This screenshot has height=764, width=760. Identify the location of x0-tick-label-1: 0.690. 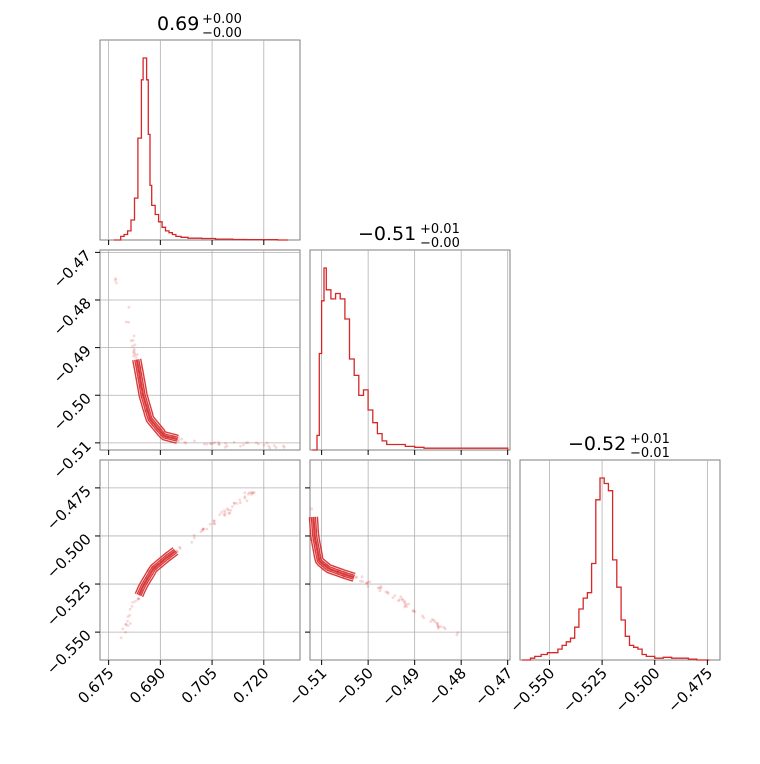
(147, 685).